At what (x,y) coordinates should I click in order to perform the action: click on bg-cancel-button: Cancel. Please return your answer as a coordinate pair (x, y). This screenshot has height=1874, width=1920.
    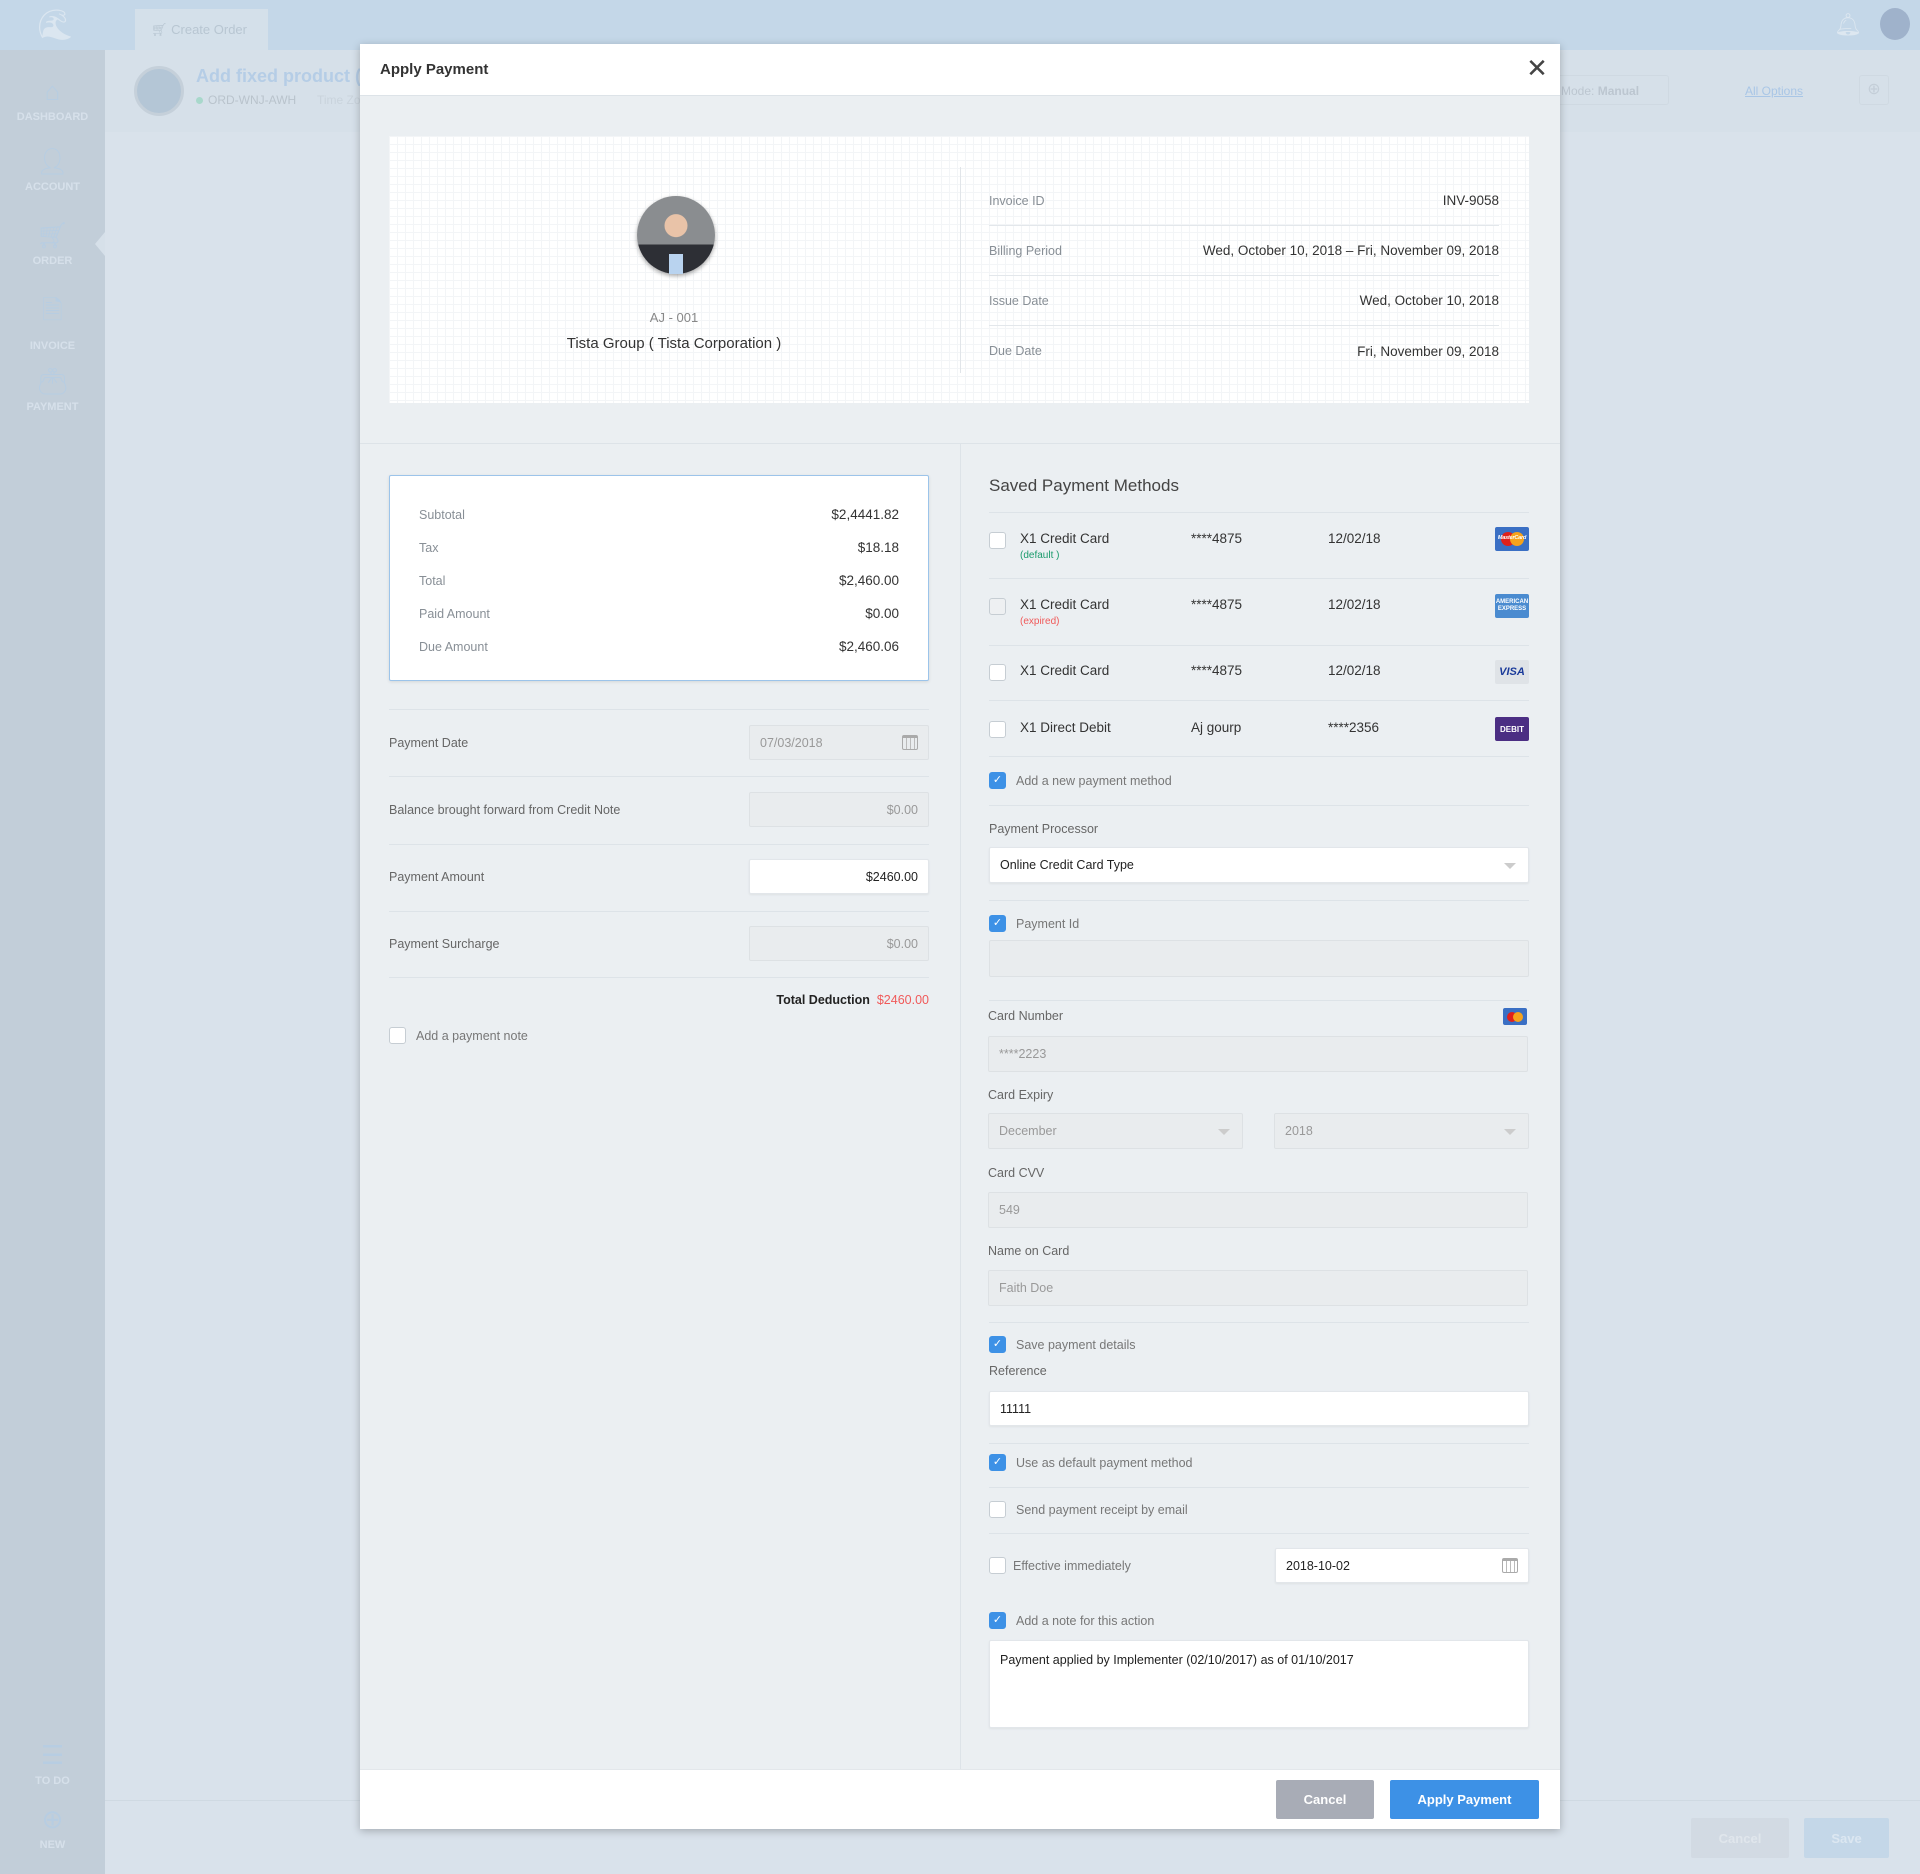
    Looking at the image, I should click on (1740, 1838).